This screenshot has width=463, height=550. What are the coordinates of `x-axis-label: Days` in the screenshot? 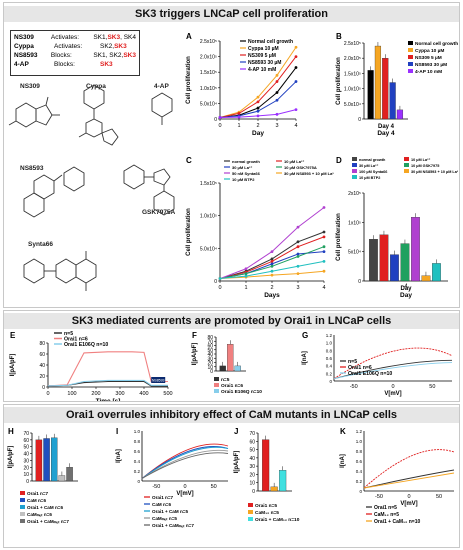 It's located at (272, 295).